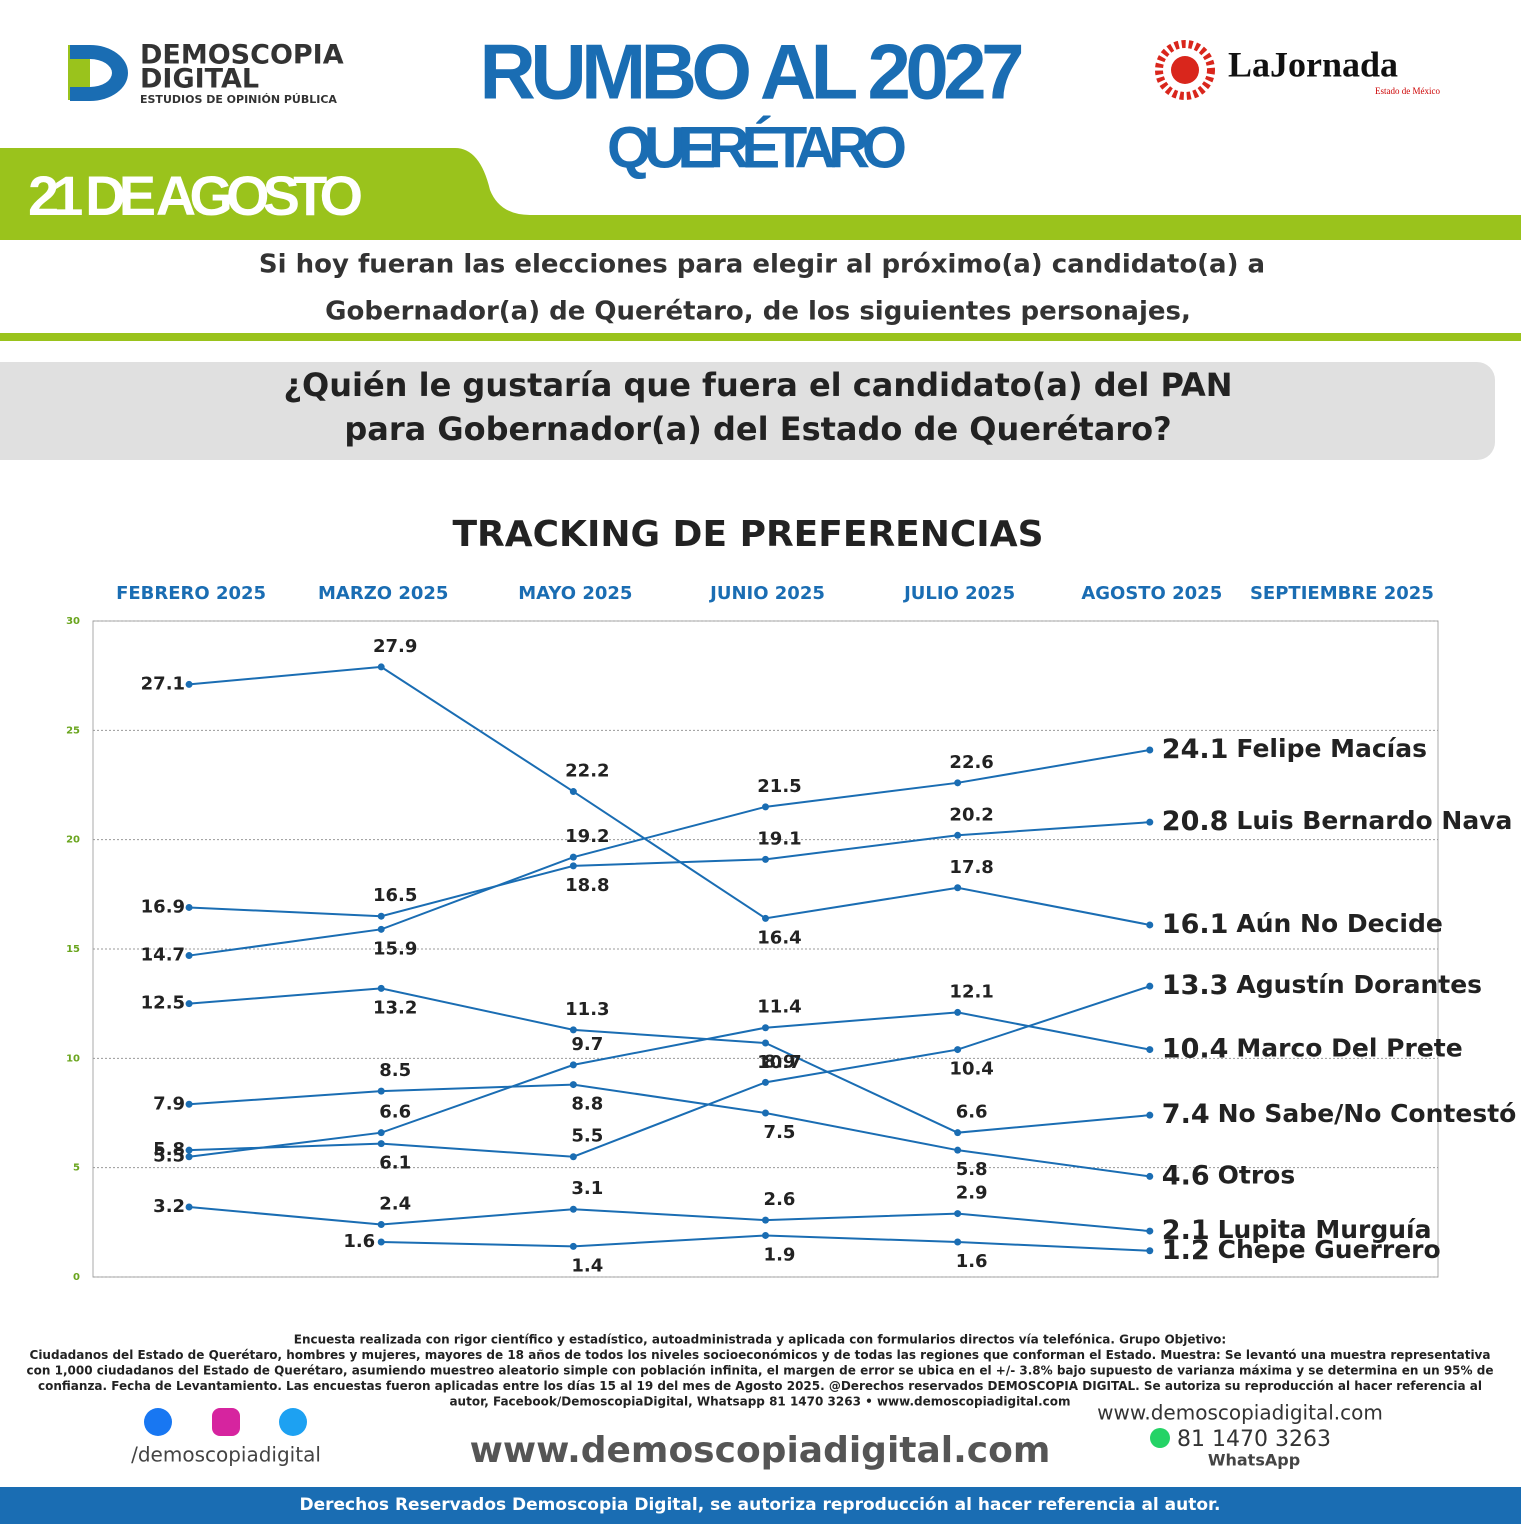  Describe the element at coordinates (226, 1422) in the screenshot. I see `instagram-icon` at that location.